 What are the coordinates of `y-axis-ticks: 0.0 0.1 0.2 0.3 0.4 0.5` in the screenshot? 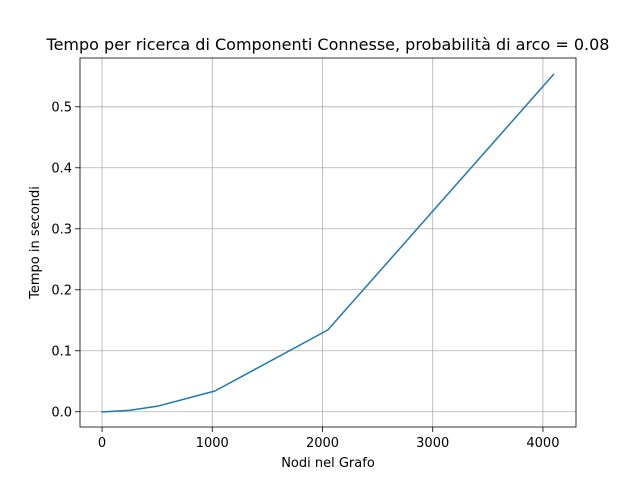 It's located at (65, 260).